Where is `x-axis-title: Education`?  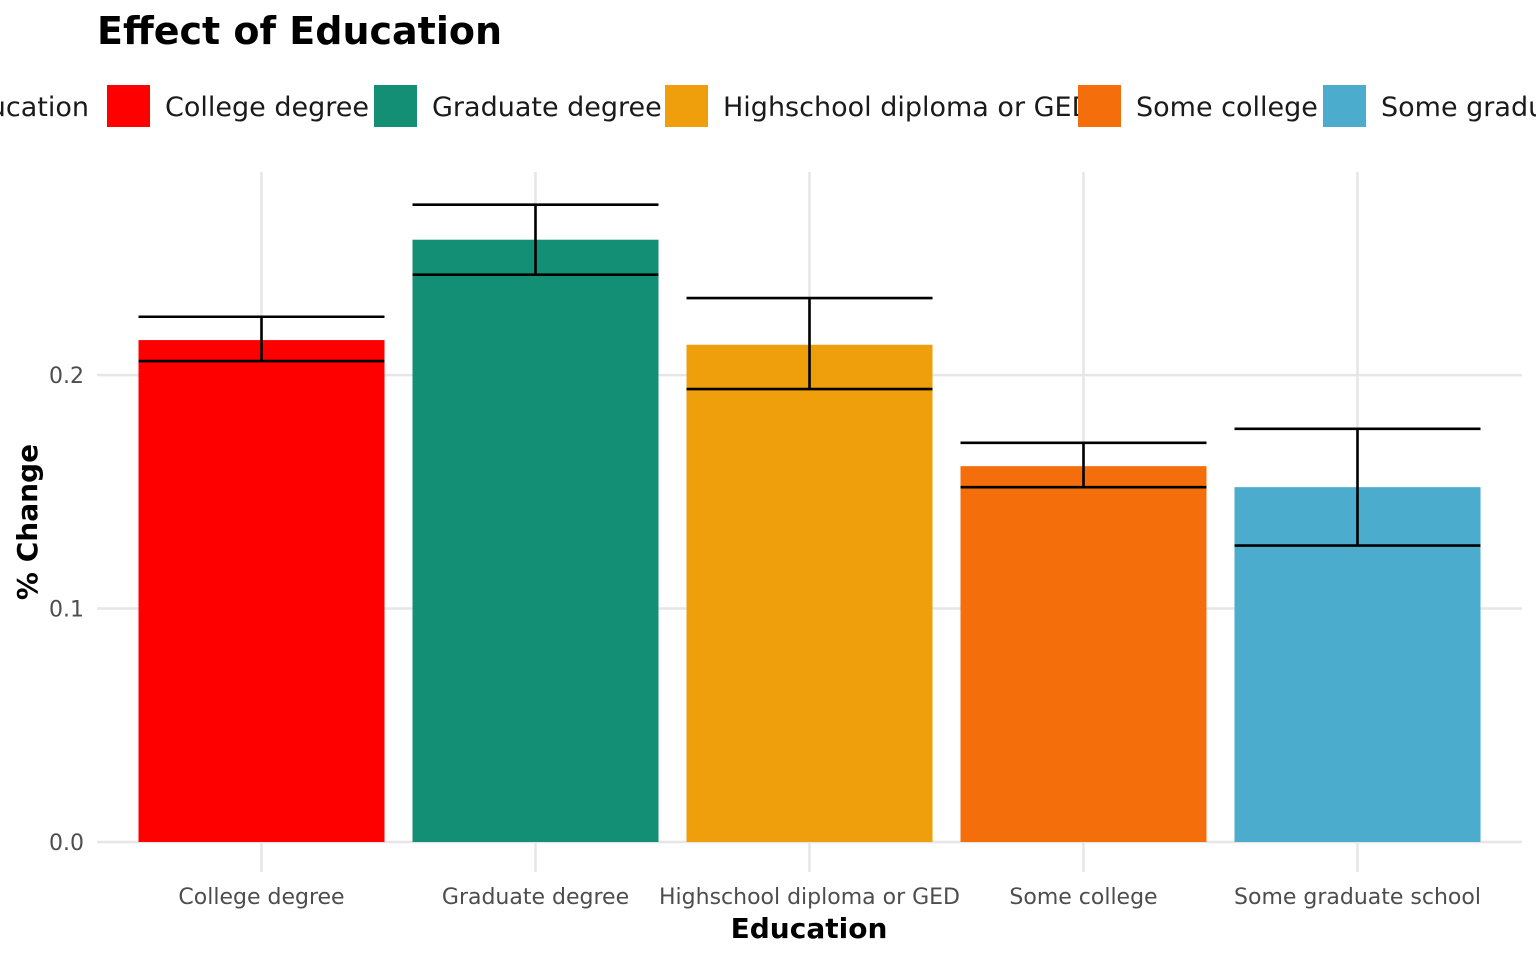
x-axis-title: Education is located at coordinates (809, 928).